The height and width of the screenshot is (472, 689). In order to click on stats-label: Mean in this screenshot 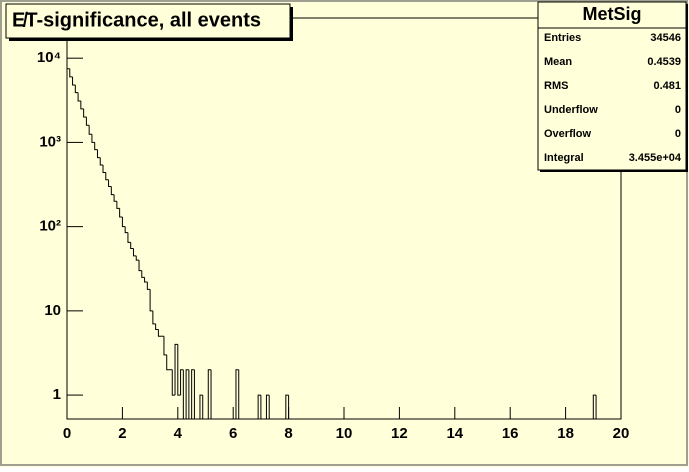, I will do `click(558, 62)`.